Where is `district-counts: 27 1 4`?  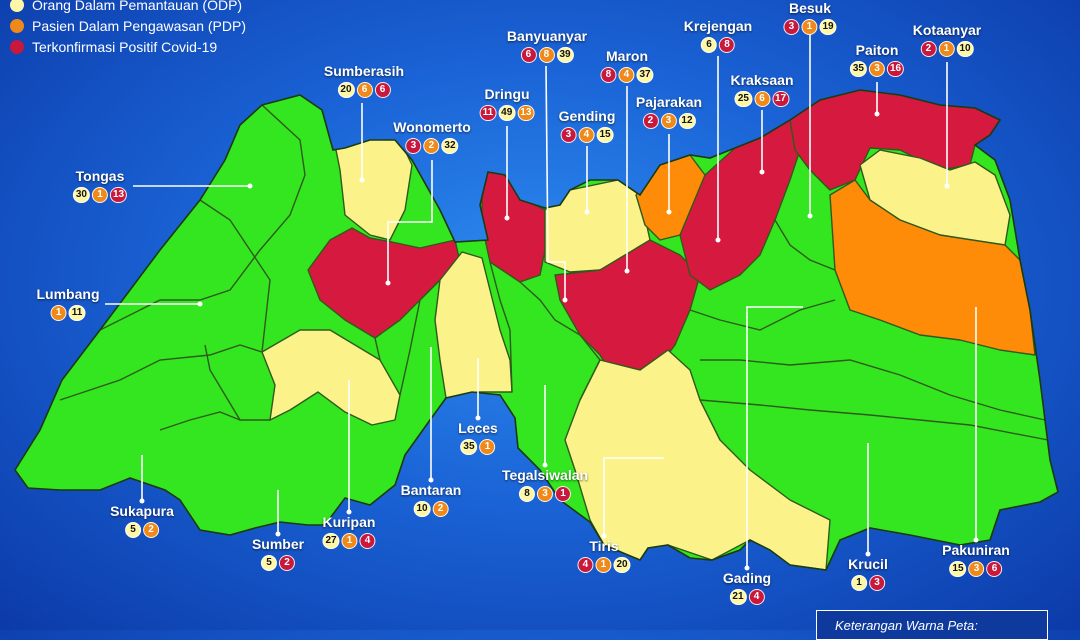
district-counts: 27 1 4 is located at coordinates (349, 540).